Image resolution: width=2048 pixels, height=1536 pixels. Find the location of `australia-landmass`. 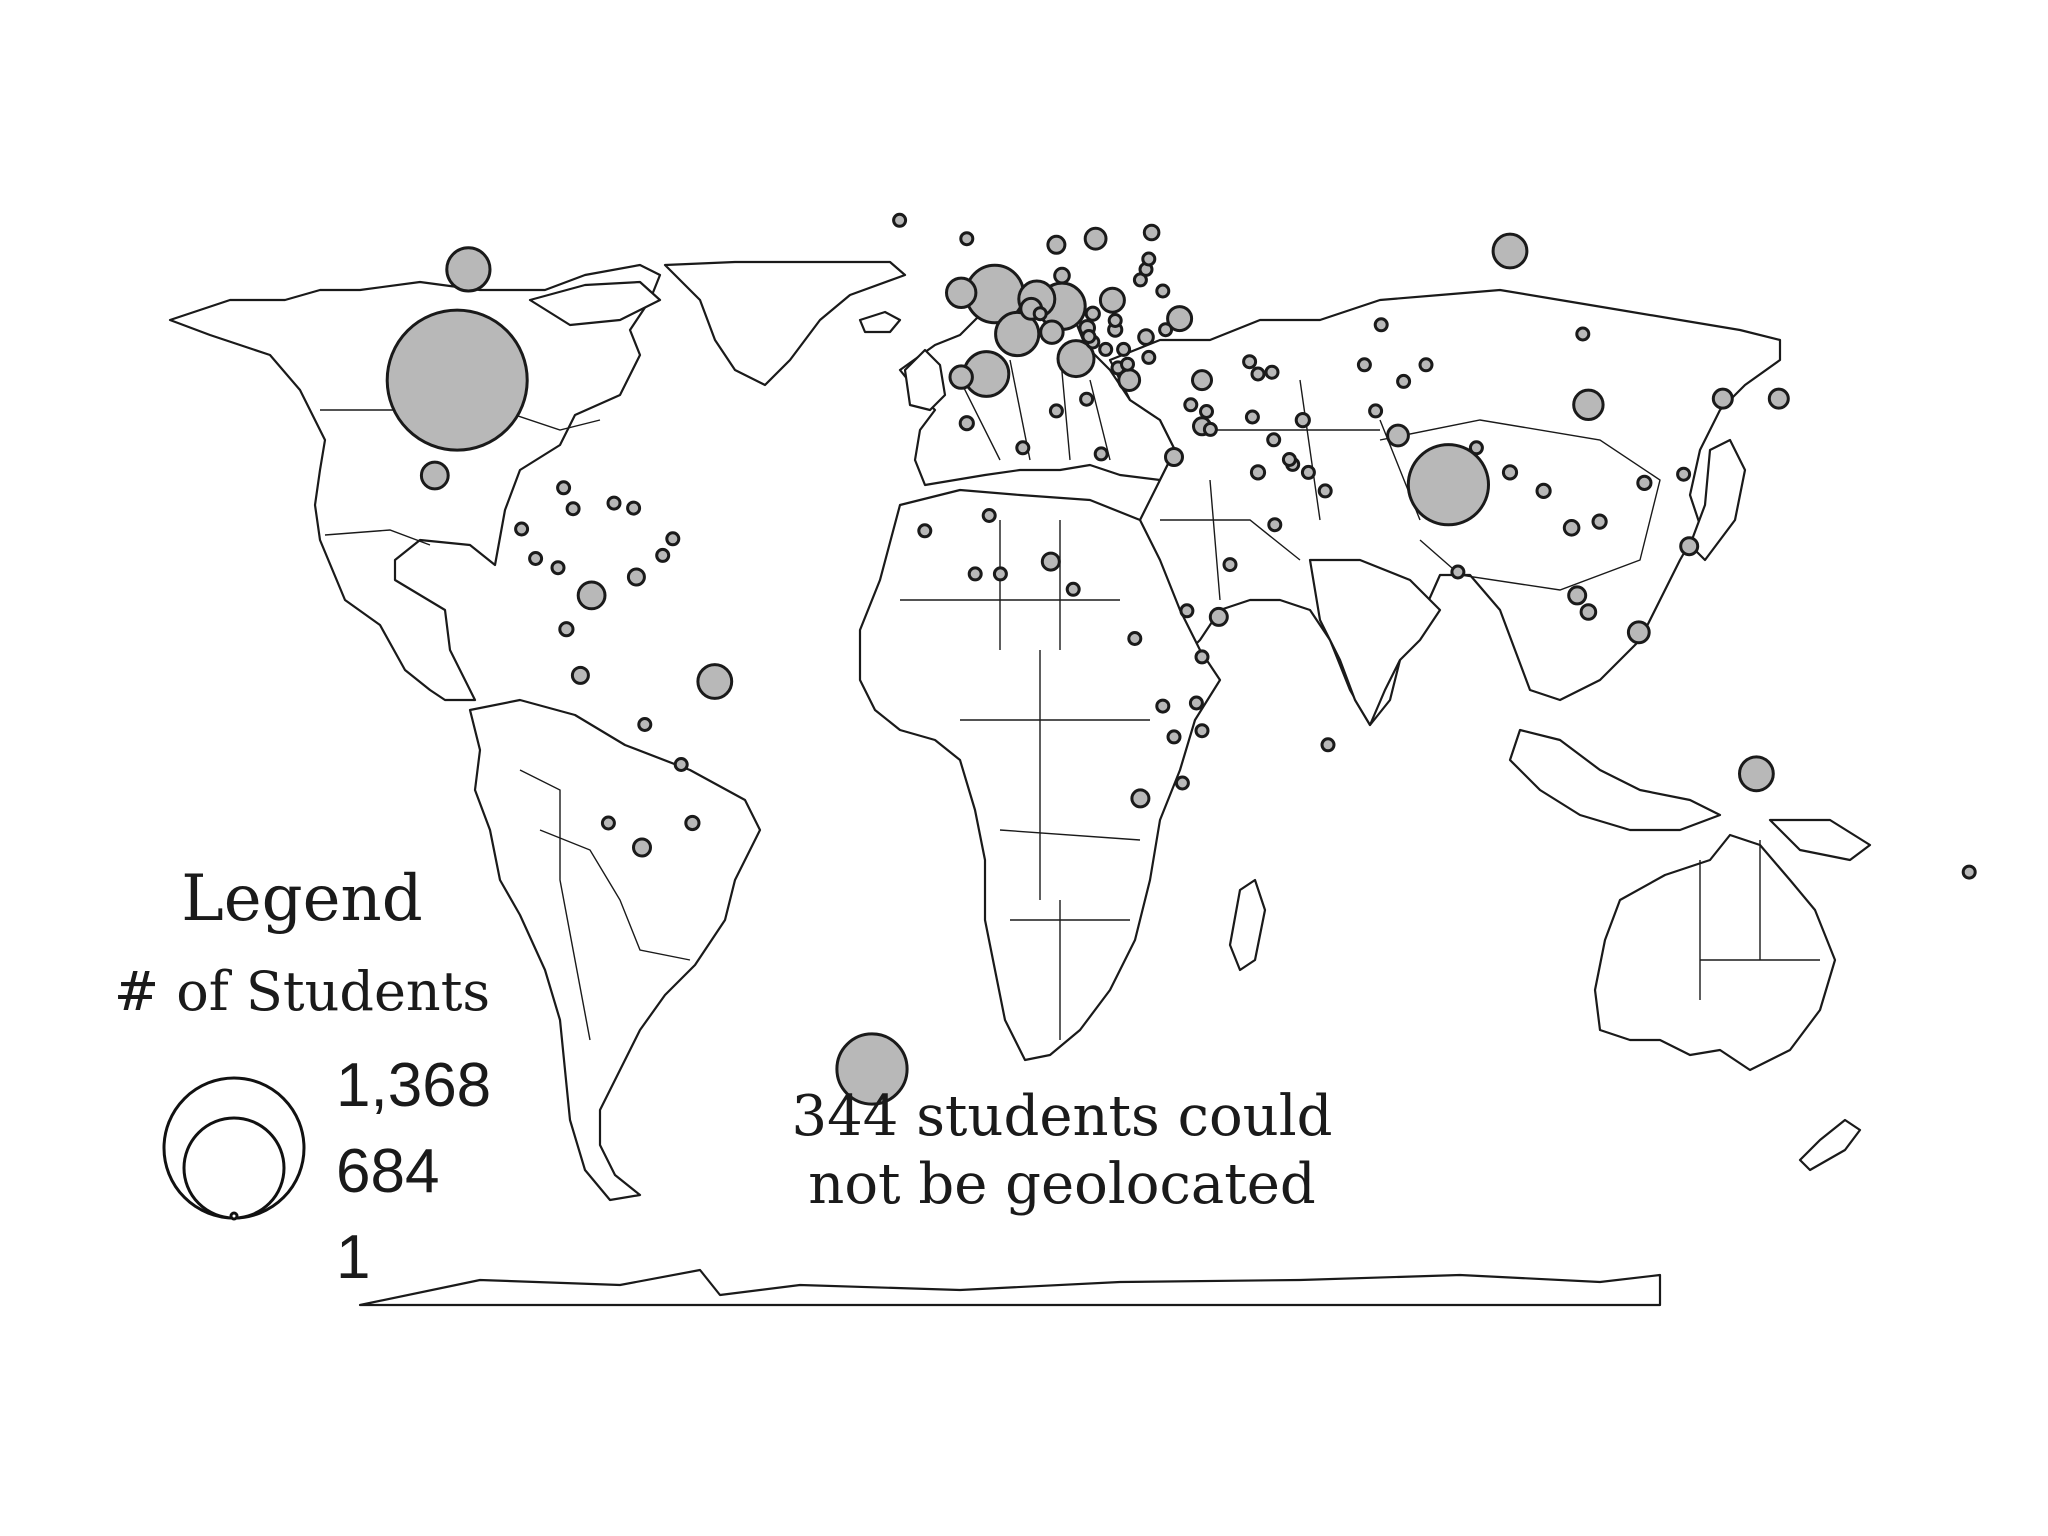

australia-landmass is located at coordinates (1715, 952).